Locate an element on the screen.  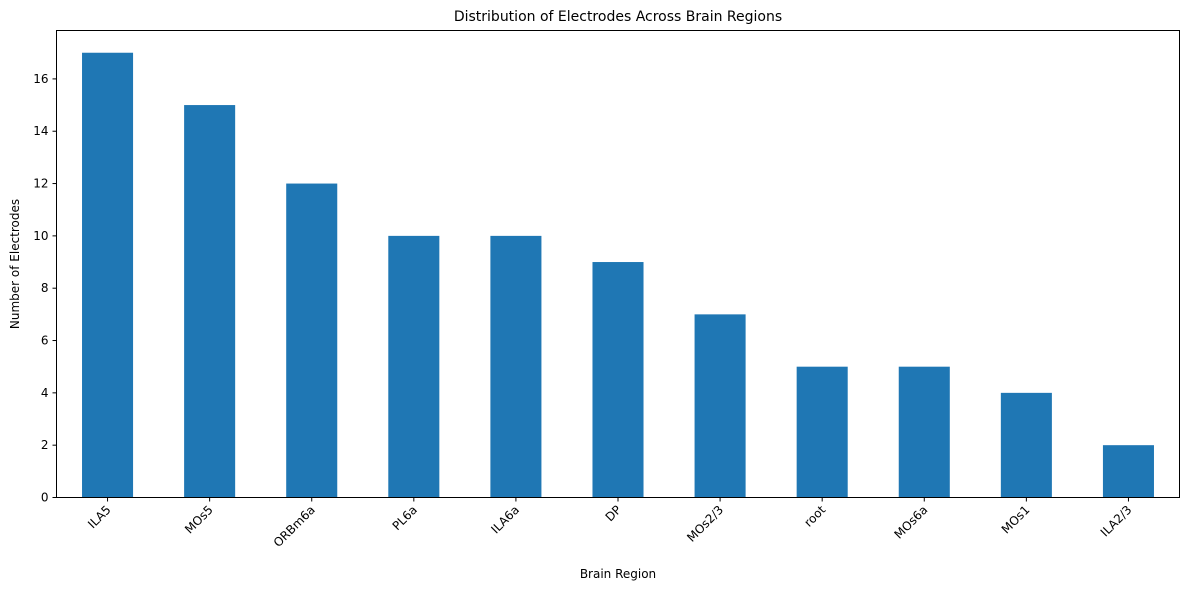
bar-dp is located at coordinates (618, 380).